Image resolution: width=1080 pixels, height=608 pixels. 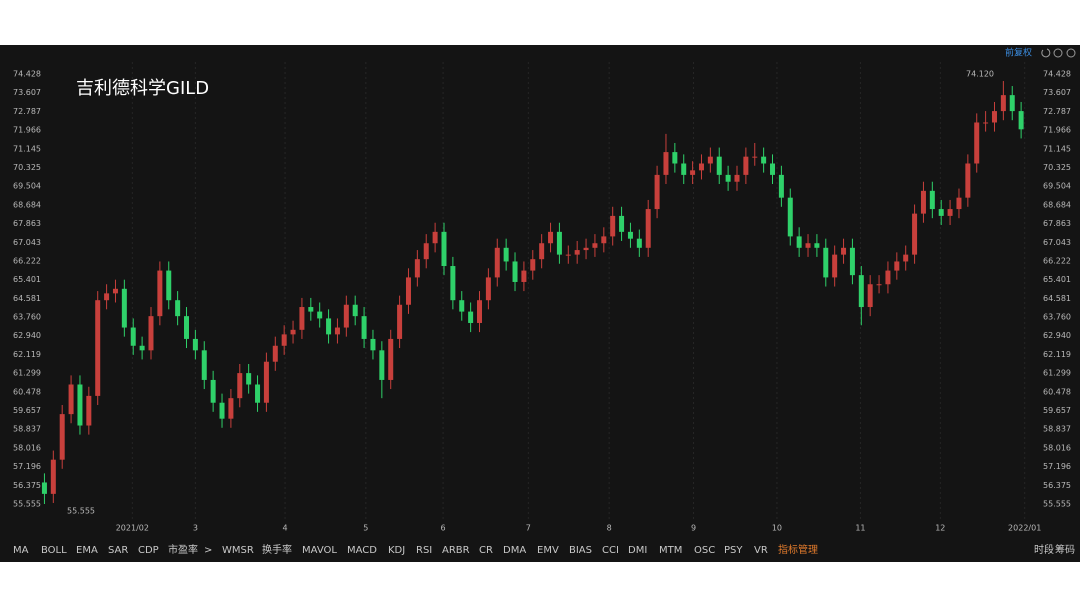 I want to click on y-tick-label: 62.119, so click(x=27, y=354).